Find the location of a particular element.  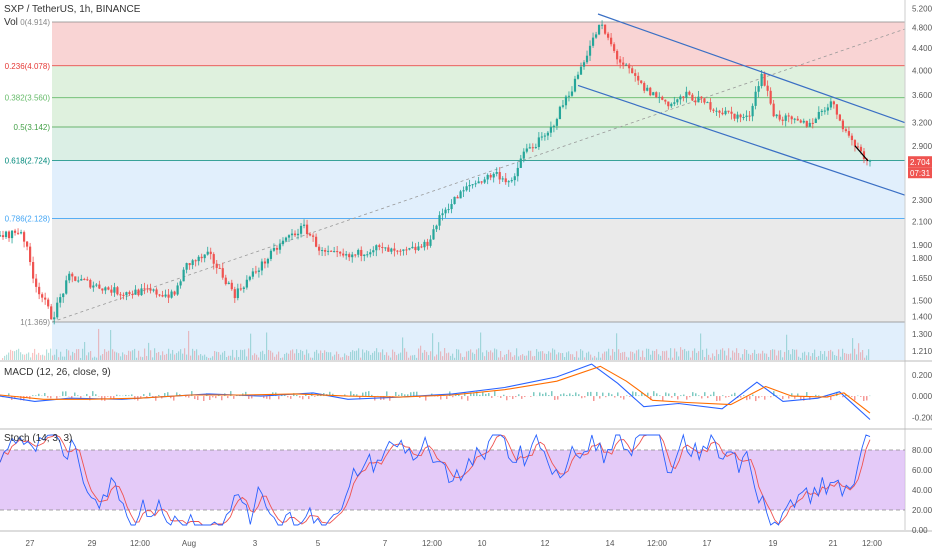

time-axis-tick: 29 is located at coordinates (92, 543).